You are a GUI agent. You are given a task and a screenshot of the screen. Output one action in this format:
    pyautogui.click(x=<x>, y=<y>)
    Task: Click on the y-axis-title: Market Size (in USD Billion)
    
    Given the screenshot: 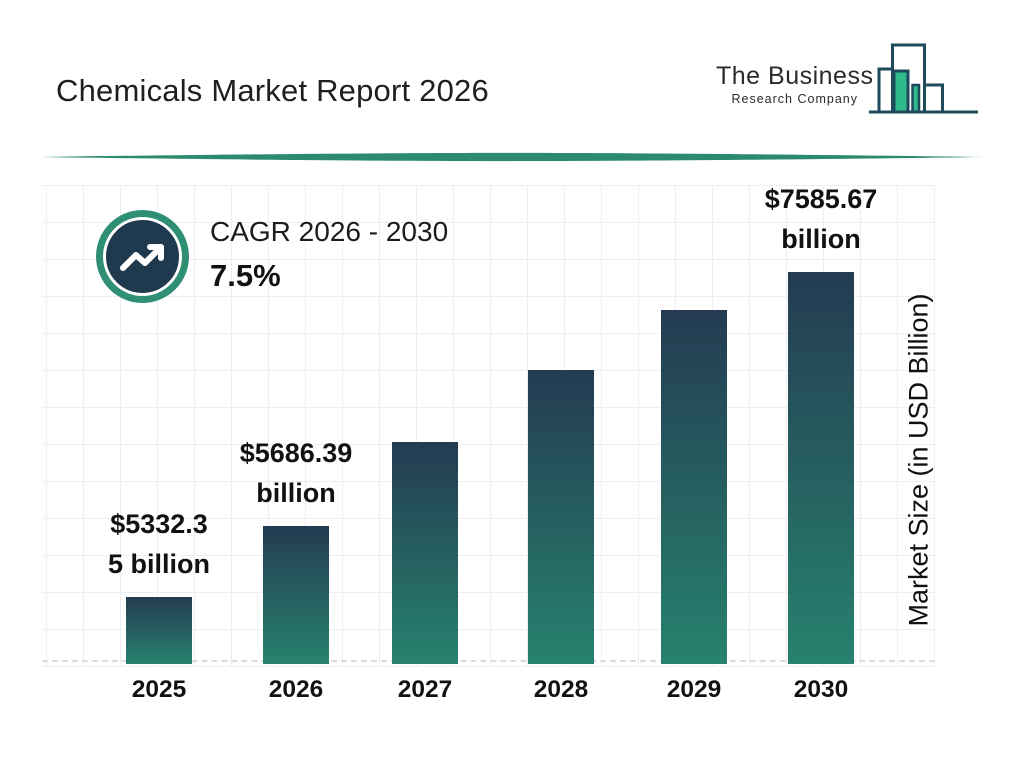 What is the action you would take?
    pyautogui.click(x=918, y=460)
    